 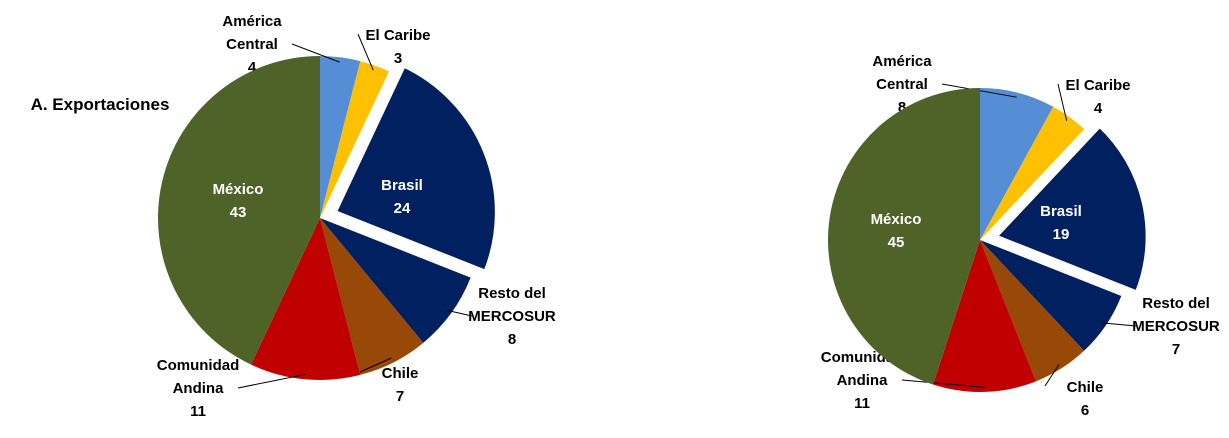 What do you see at coordinates (402, 208) in the screenshot?
I see `slice-value: 24` at bounding box center [402, 208].